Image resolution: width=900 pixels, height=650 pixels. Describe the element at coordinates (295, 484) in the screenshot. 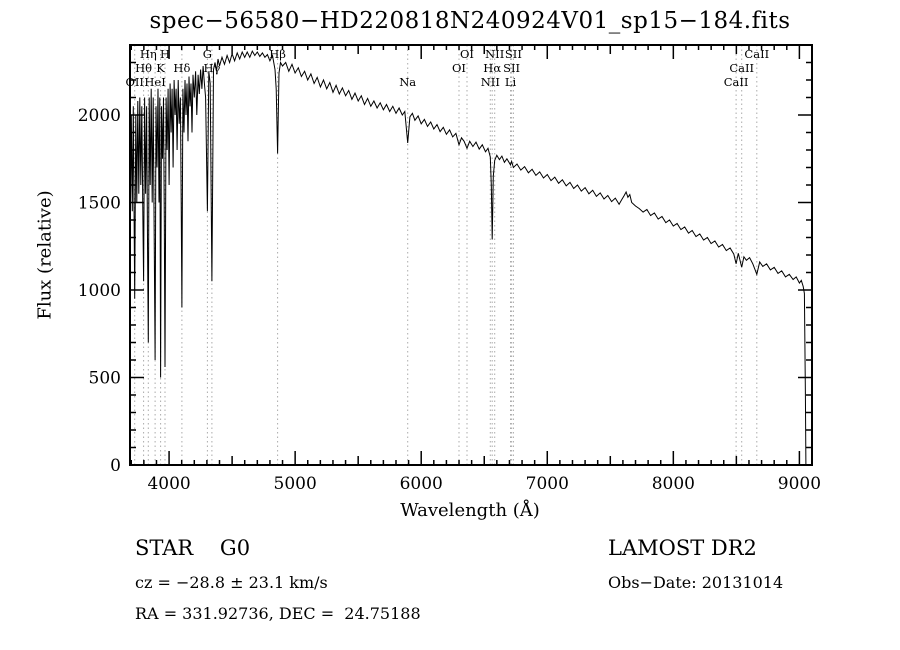

I see `svg-text: 5000` at that location.